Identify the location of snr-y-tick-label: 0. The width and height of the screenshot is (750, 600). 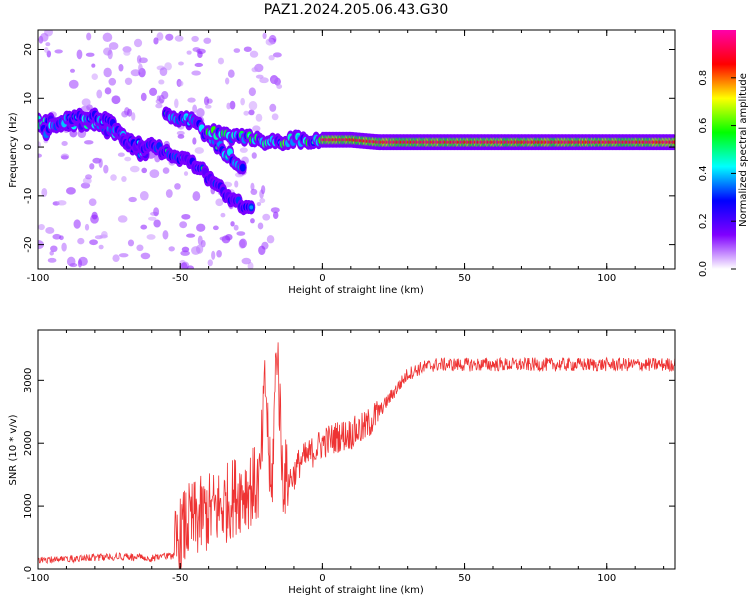
(28, 569).